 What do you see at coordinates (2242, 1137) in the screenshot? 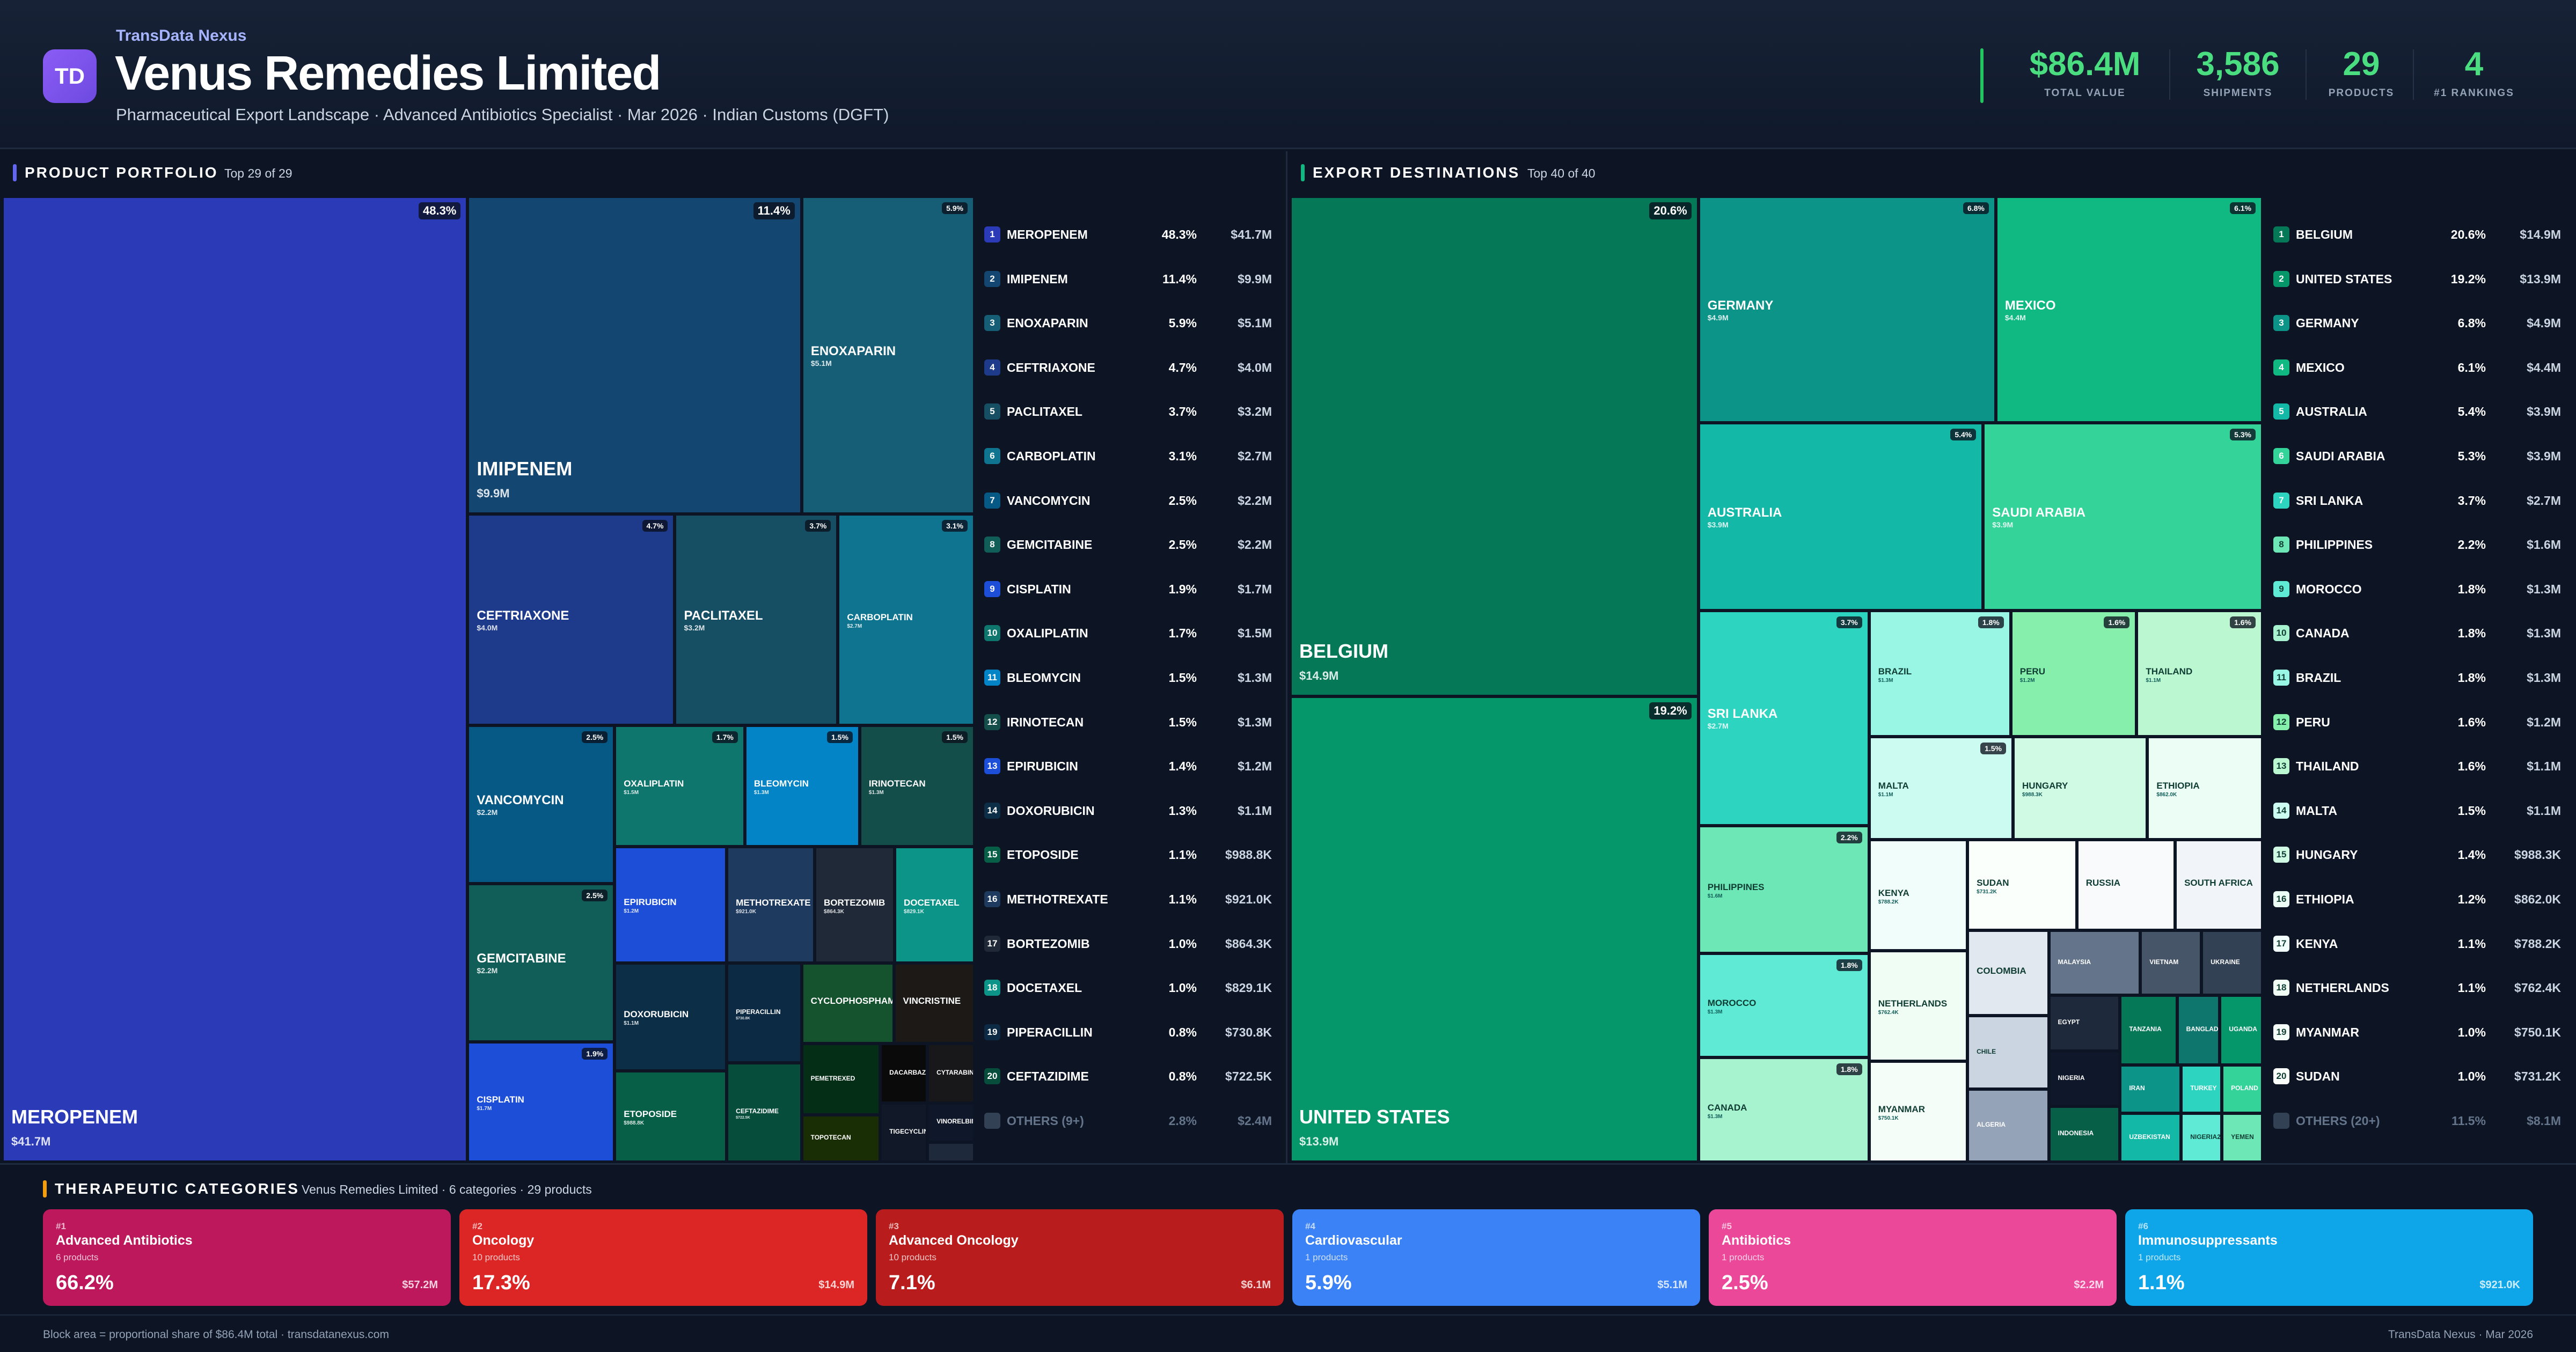
I see `treemap-tile-yemen: YEMEN` at bounding box center [2242, 1137].